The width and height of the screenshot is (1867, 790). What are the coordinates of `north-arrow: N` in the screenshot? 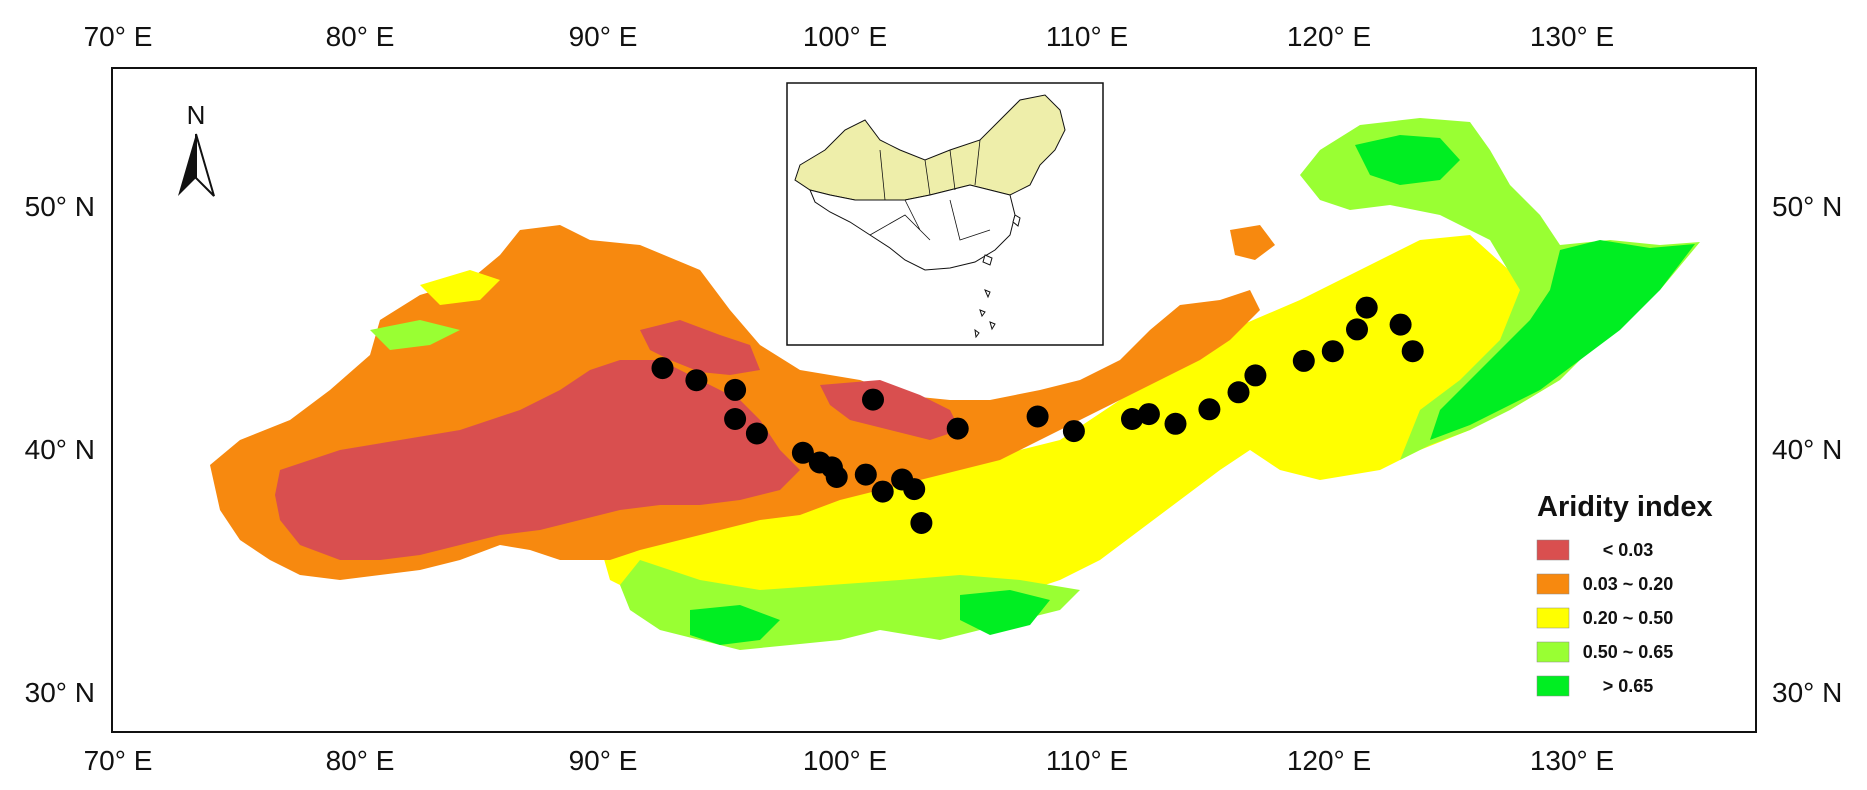 It's located at (196, 148).